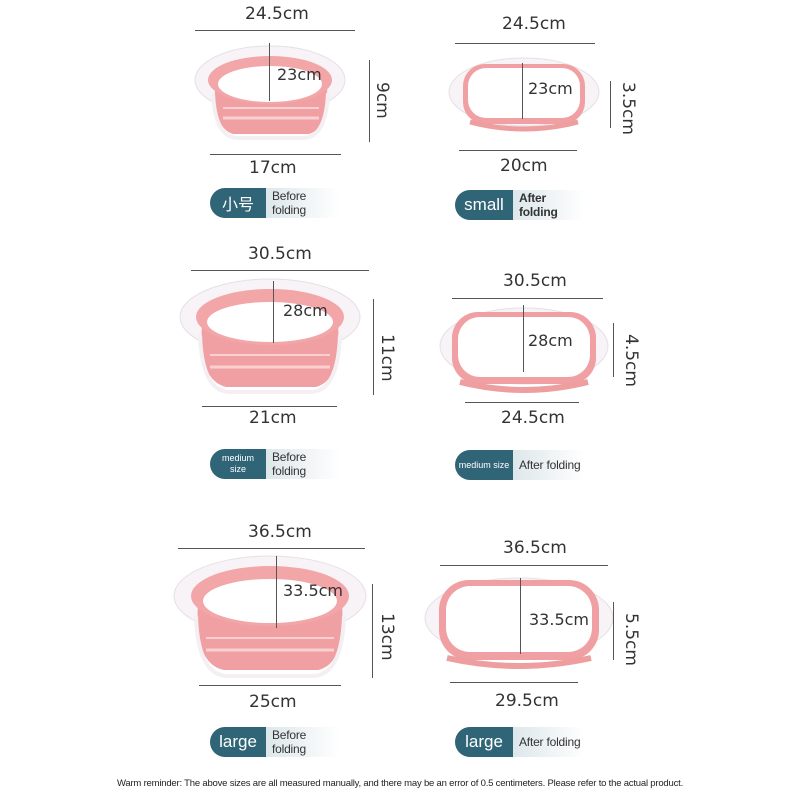 Image resolution: width=800 pixels, height=800 pixels. What do you see at coordinates (382, 100) in the screenshot?
I see `height-label: 9cm` at bounding box center [382, 100].